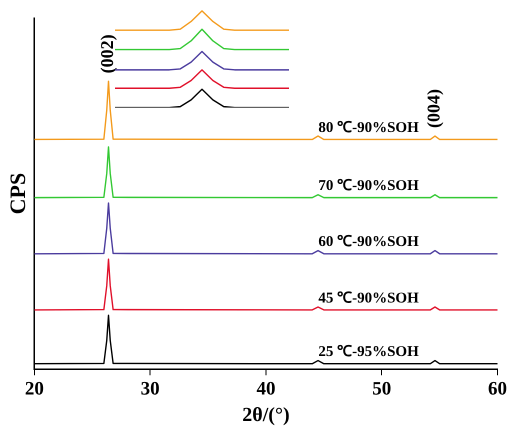 The image size is (510, 430). I want to click on series-label: 45 ℃-90%SOH, so click(369, 298).